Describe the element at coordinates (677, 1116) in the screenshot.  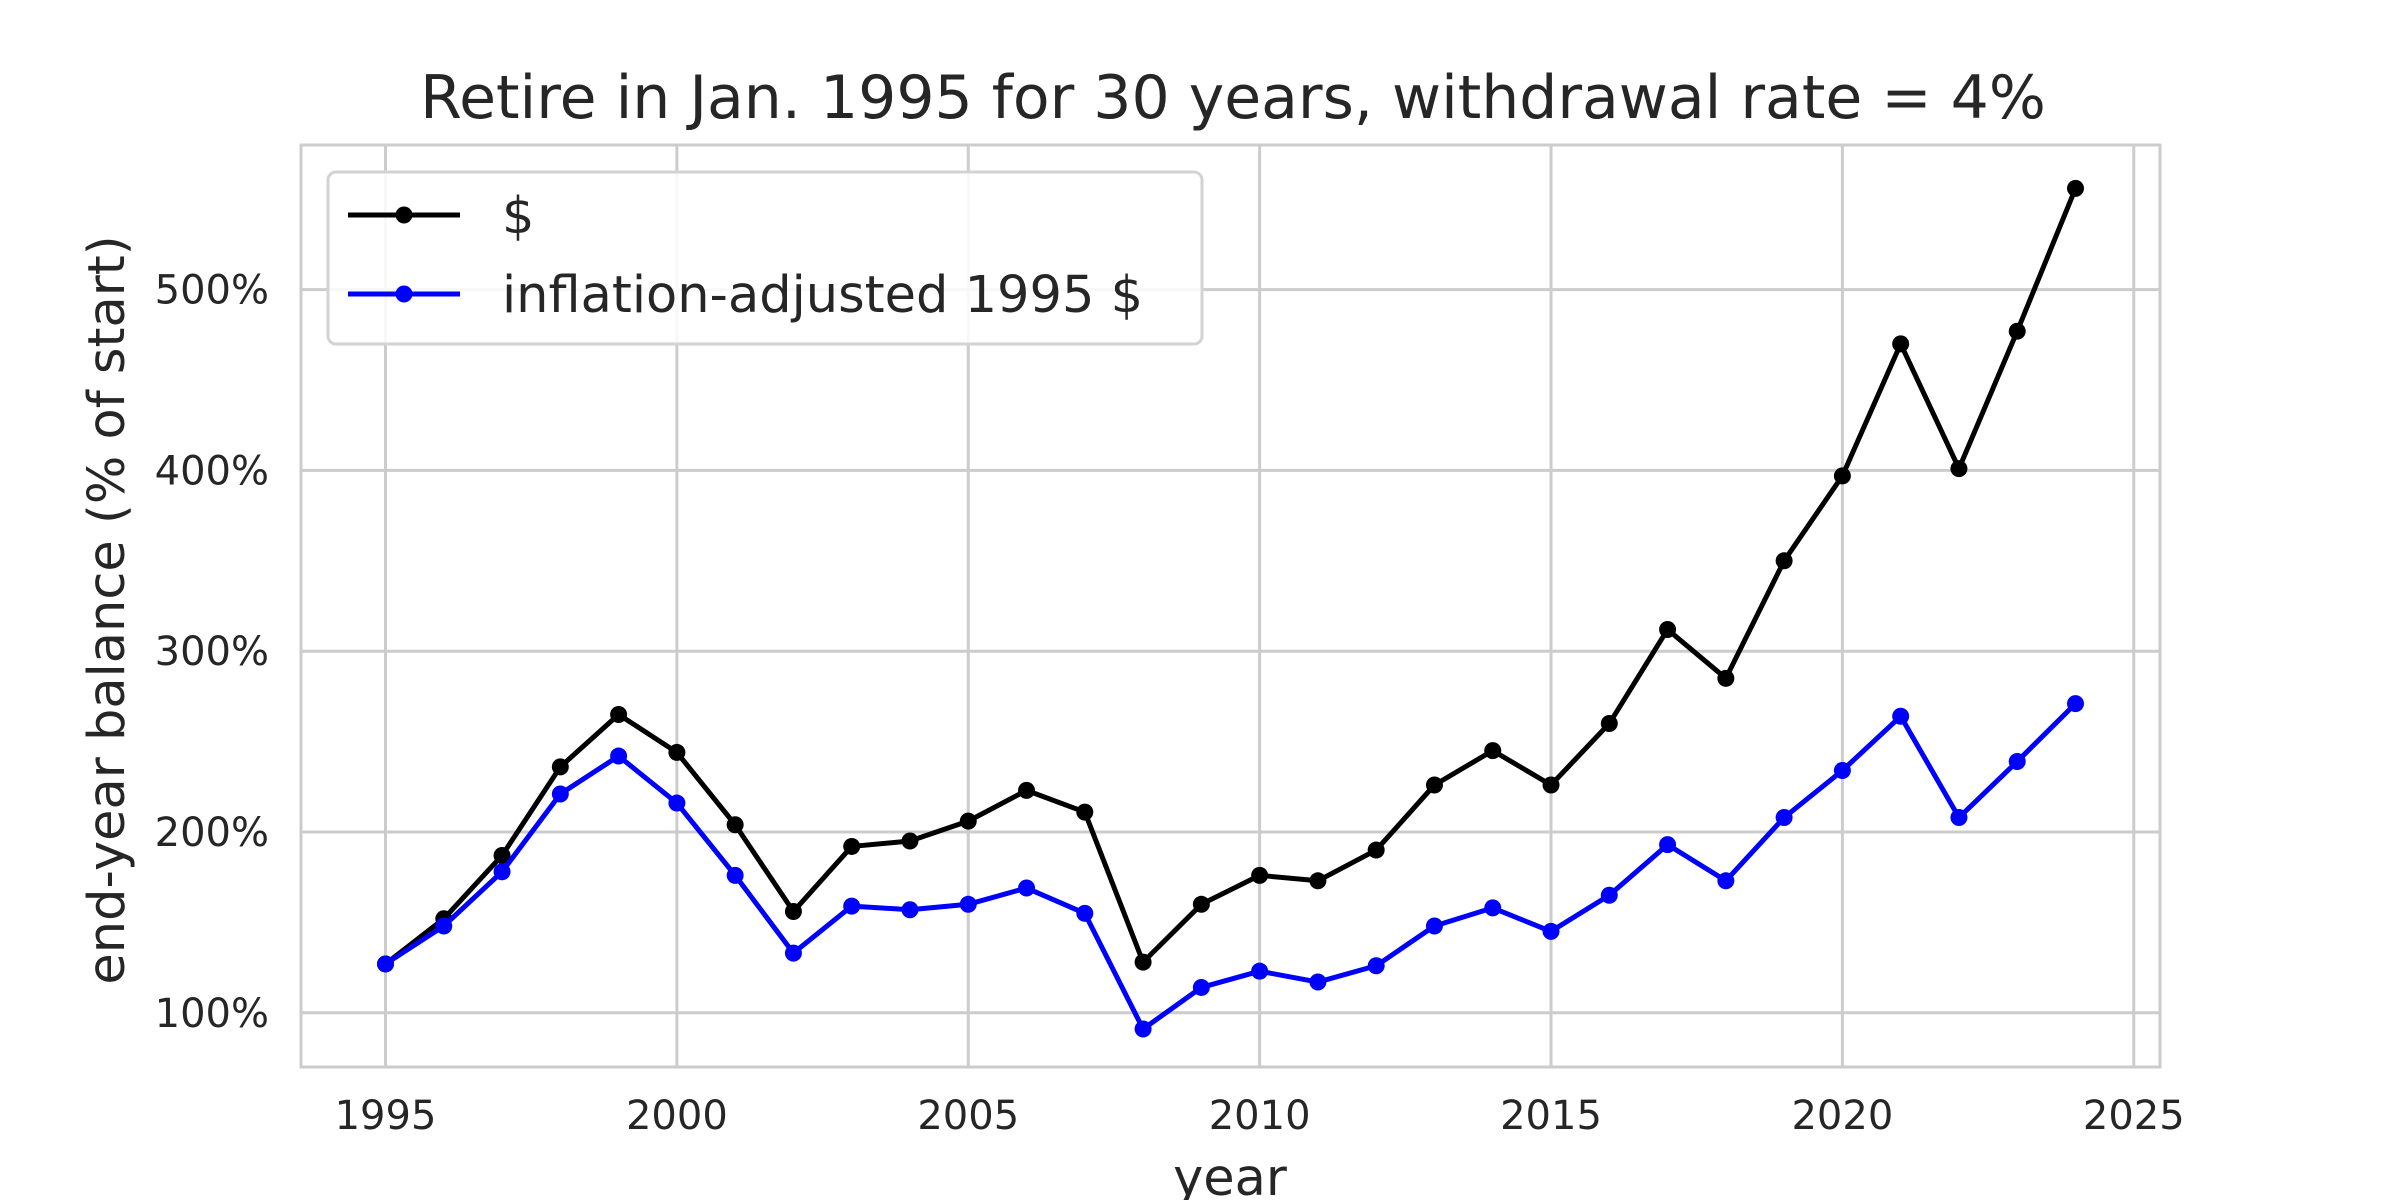
I see `x-tick-label: 2000` at that location.